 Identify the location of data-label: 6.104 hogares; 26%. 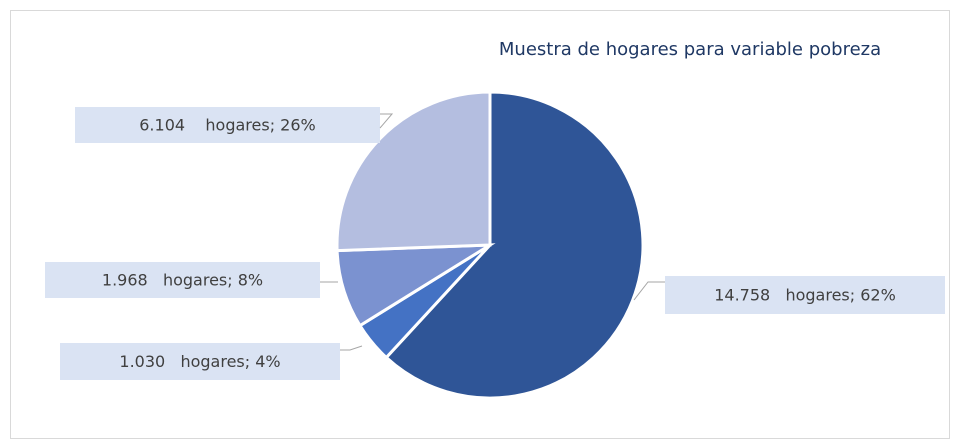
(227, 125).